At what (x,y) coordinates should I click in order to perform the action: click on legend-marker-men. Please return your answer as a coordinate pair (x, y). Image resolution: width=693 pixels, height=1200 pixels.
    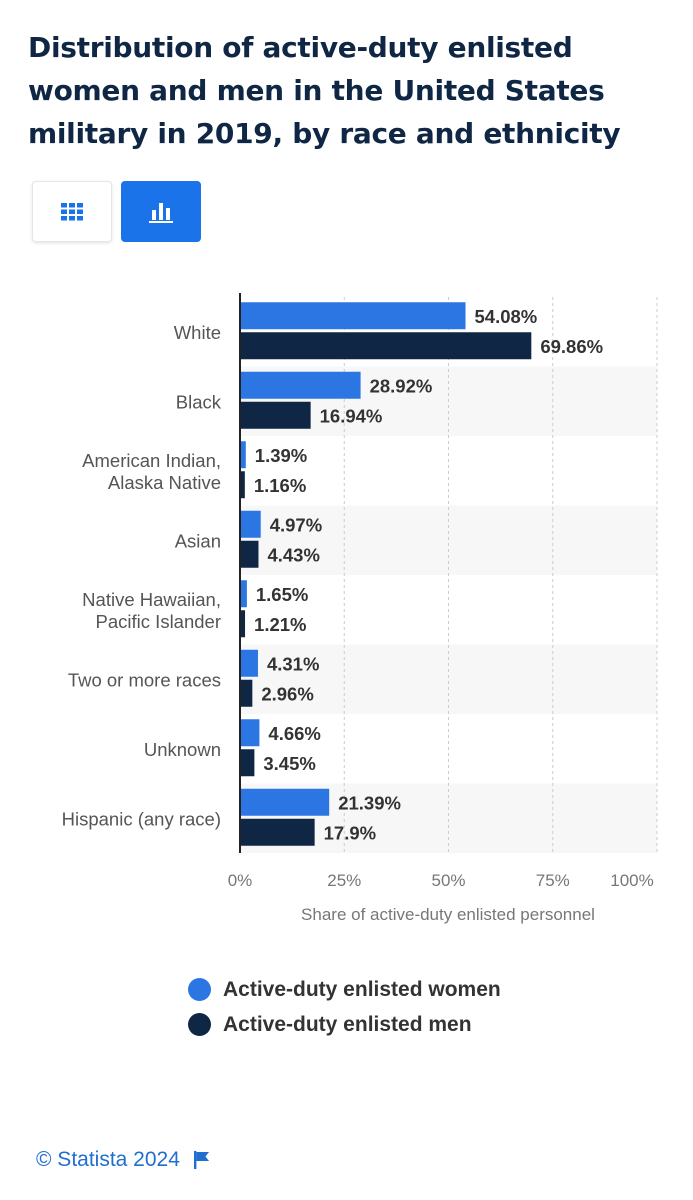
    Looking at the image, I should click on (199, 1024).